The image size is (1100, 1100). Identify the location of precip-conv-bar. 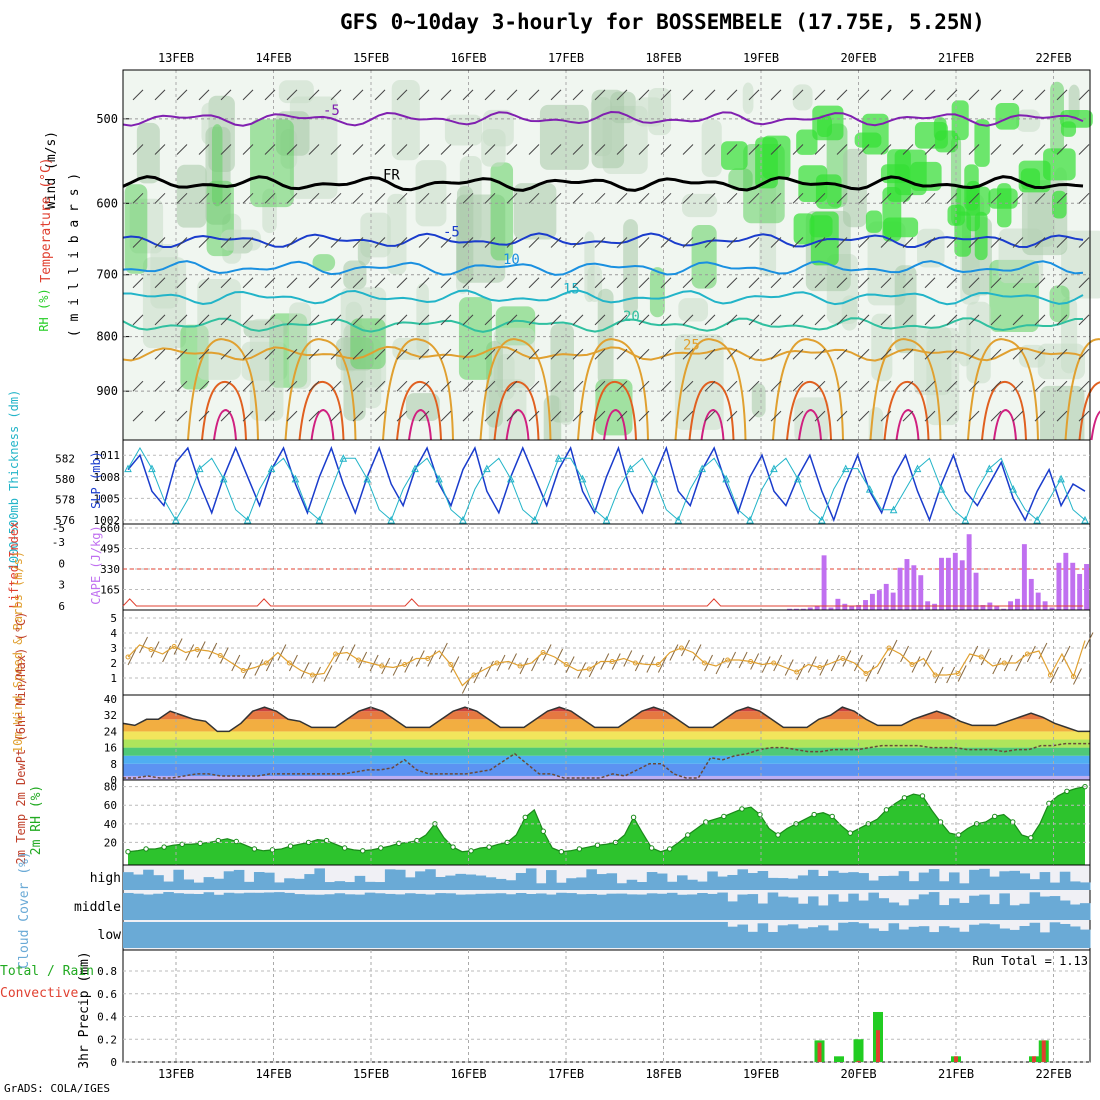
(1043, 1051).